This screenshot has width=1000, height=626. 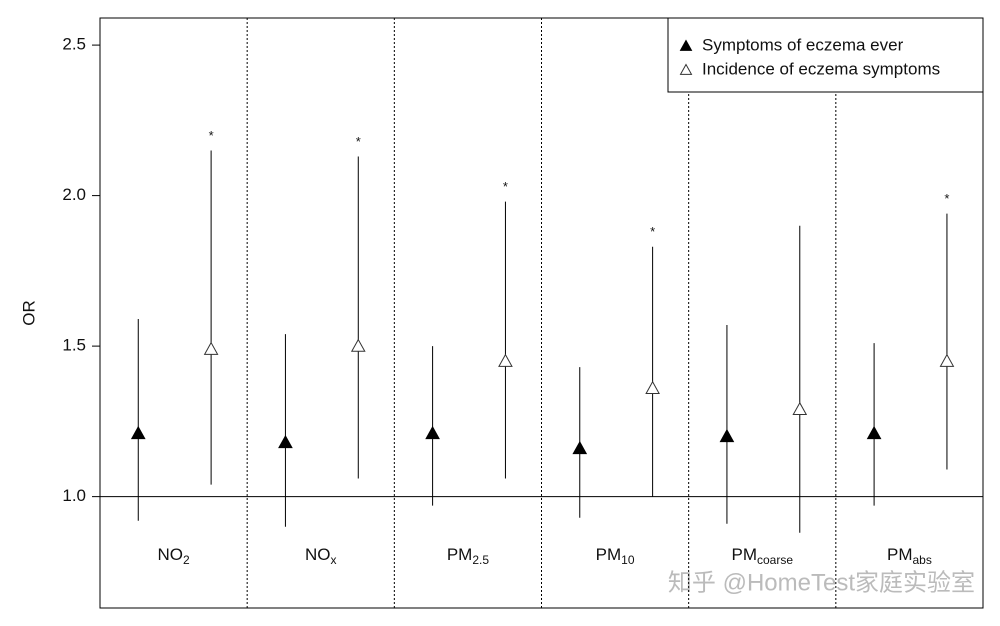 I want to click on category-subscript: 2, so click(x=186, y=560).